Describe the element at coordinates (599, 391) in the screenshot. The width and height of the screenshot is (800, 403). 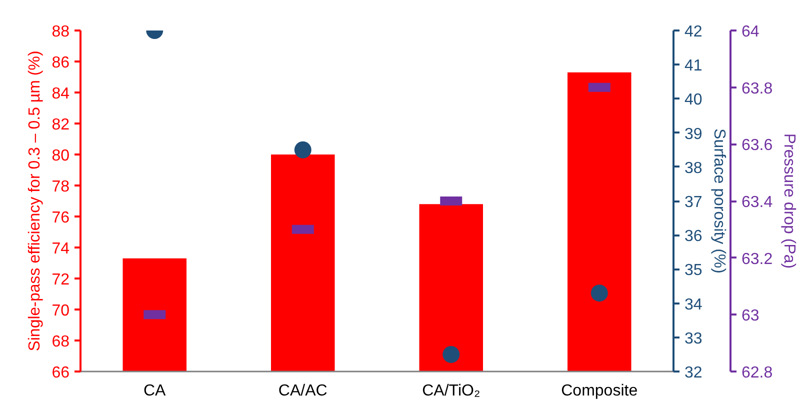
I see `x-tick-label: Composite` at that location.